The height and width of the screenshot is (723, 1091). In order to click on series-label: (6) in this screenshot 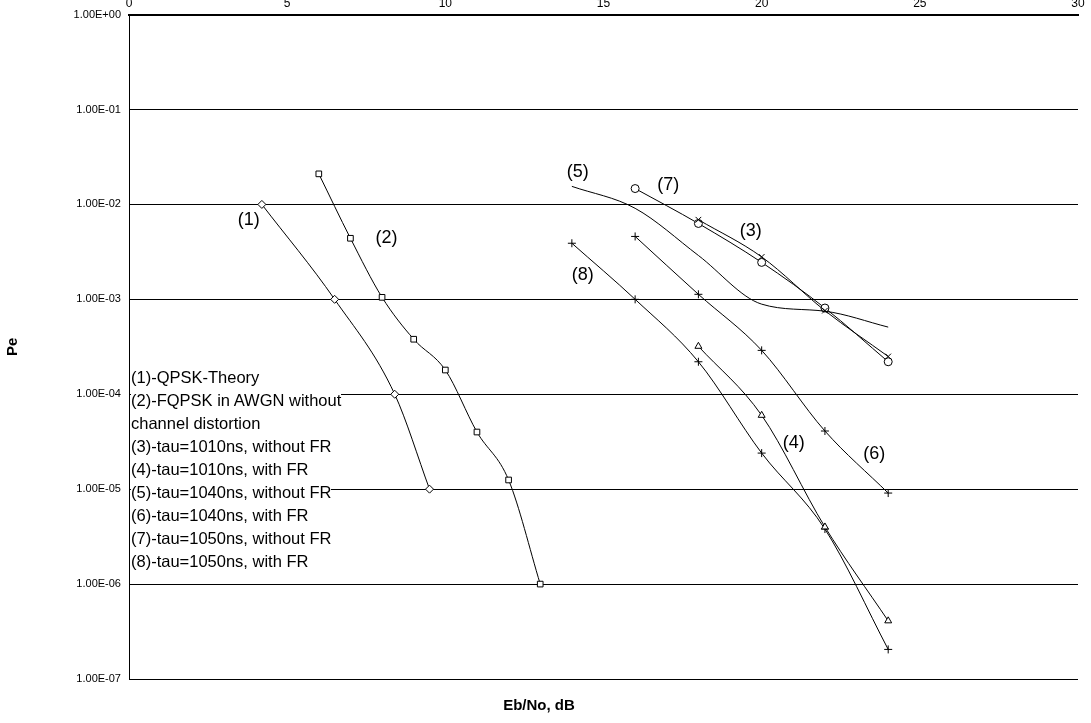, I will do `click(874, 453)`.